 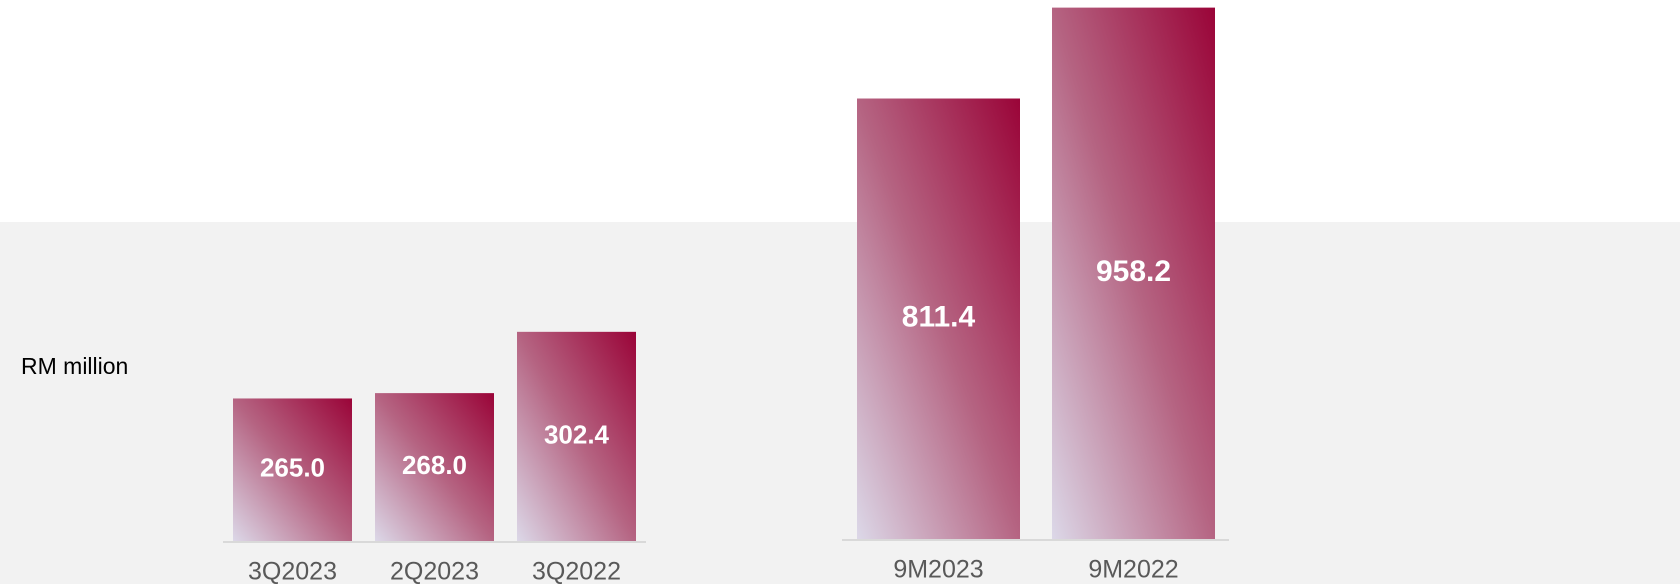 What do you see at coordinates (1133, 570) in the screenshot?
I see `x-tick-label: 9M2022` at bounding box center [1133, 570].